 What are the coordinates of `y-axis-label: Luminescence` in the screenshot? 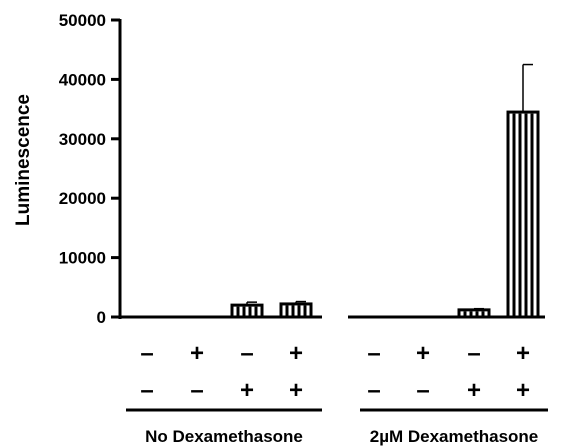 It's located at (23, 160).